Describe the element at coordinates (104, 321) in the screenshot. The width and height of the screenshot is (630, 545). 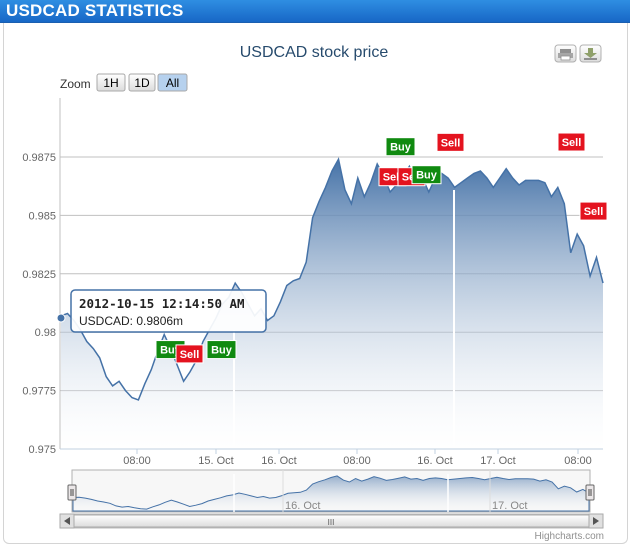
I see `tooltip-series-name: USDCAD` at that location.